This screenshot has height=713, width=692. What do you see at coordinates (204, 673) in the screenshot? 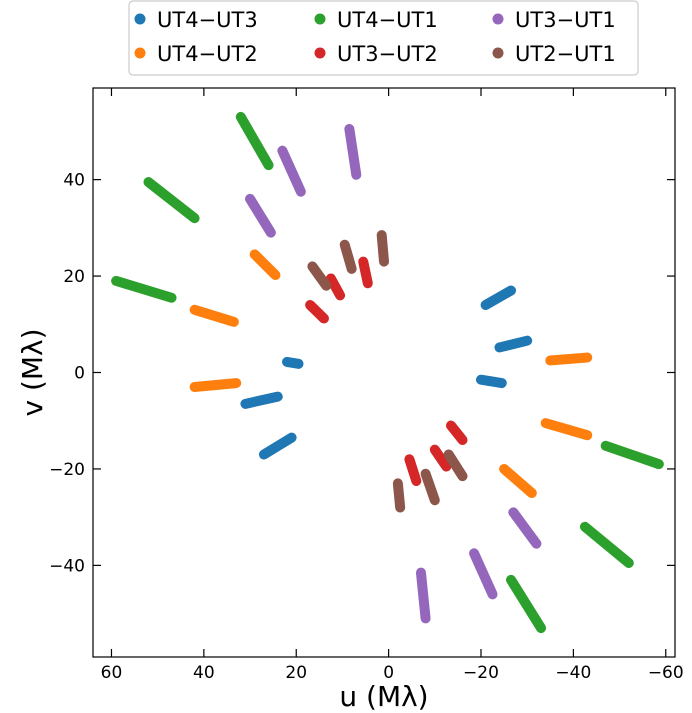
I see `x-tick-label: 40` at bounding box center [204, 673].